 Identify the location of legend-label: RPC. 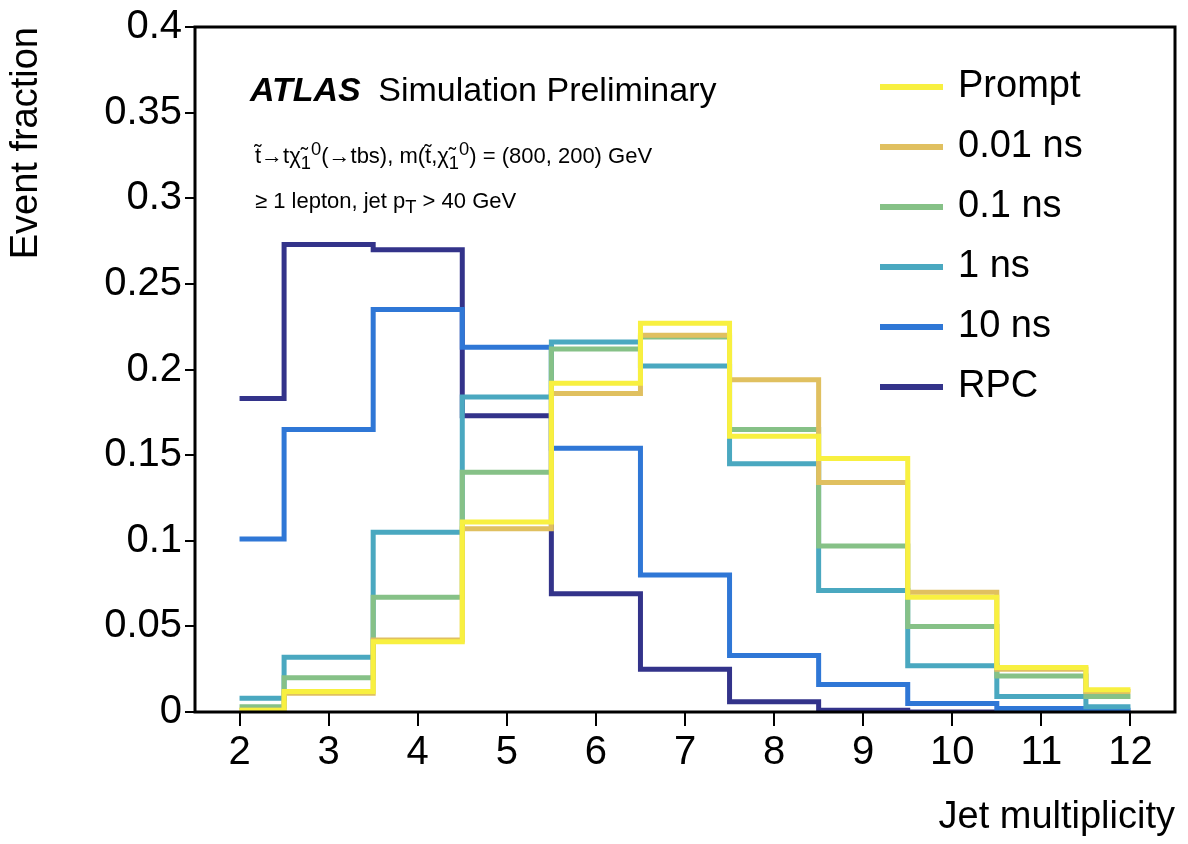
(998, 384).